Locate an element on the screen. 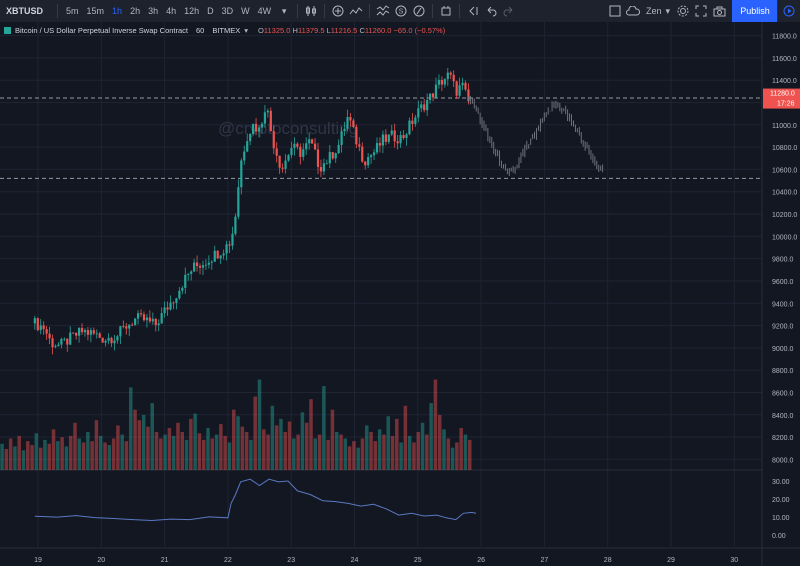 The image size is (800, 566). timeframe-w: W is located at coordinates (245, 11).